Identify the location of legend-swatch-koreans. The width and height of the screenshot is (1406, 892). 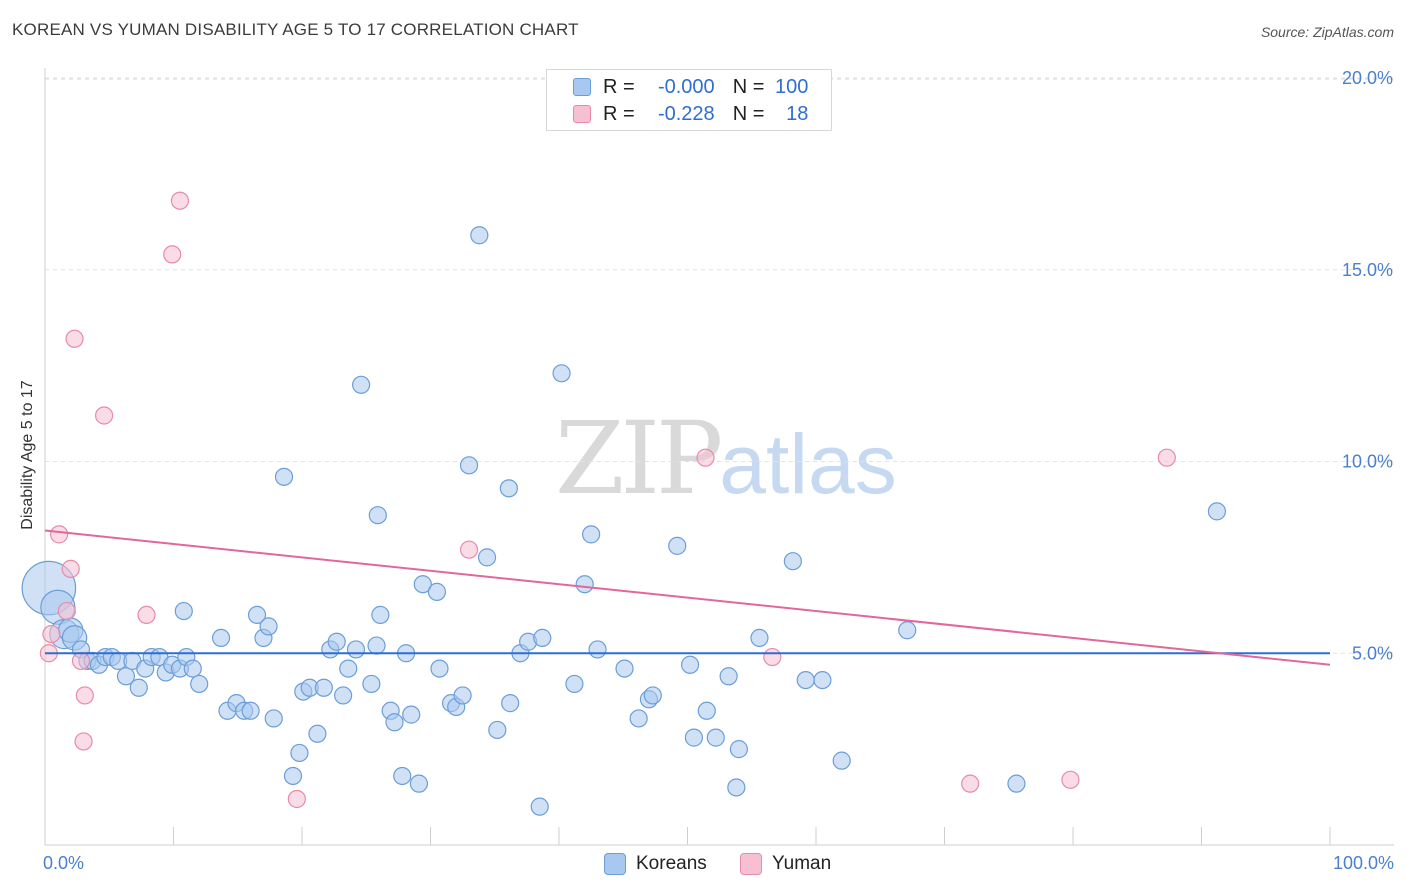
(582, 87).